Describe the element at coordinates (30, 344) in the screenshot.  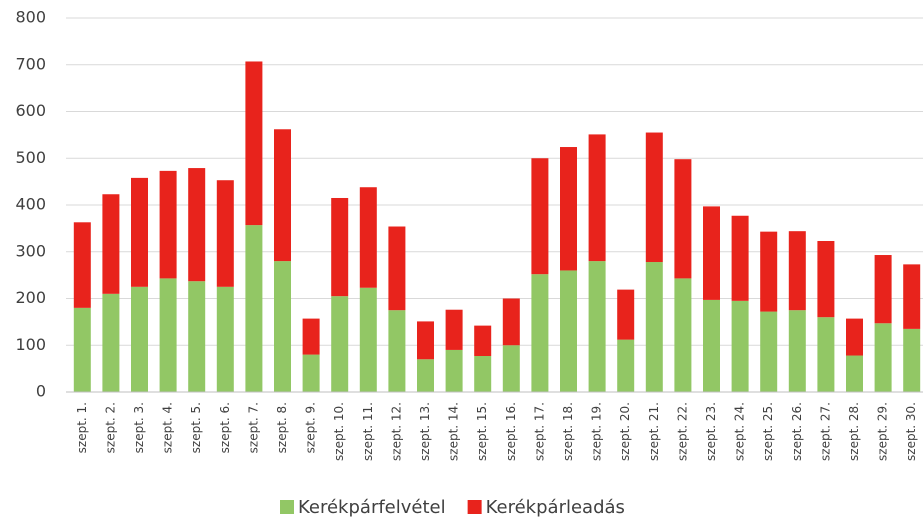
I see `y-tick-label: 100` at that location.